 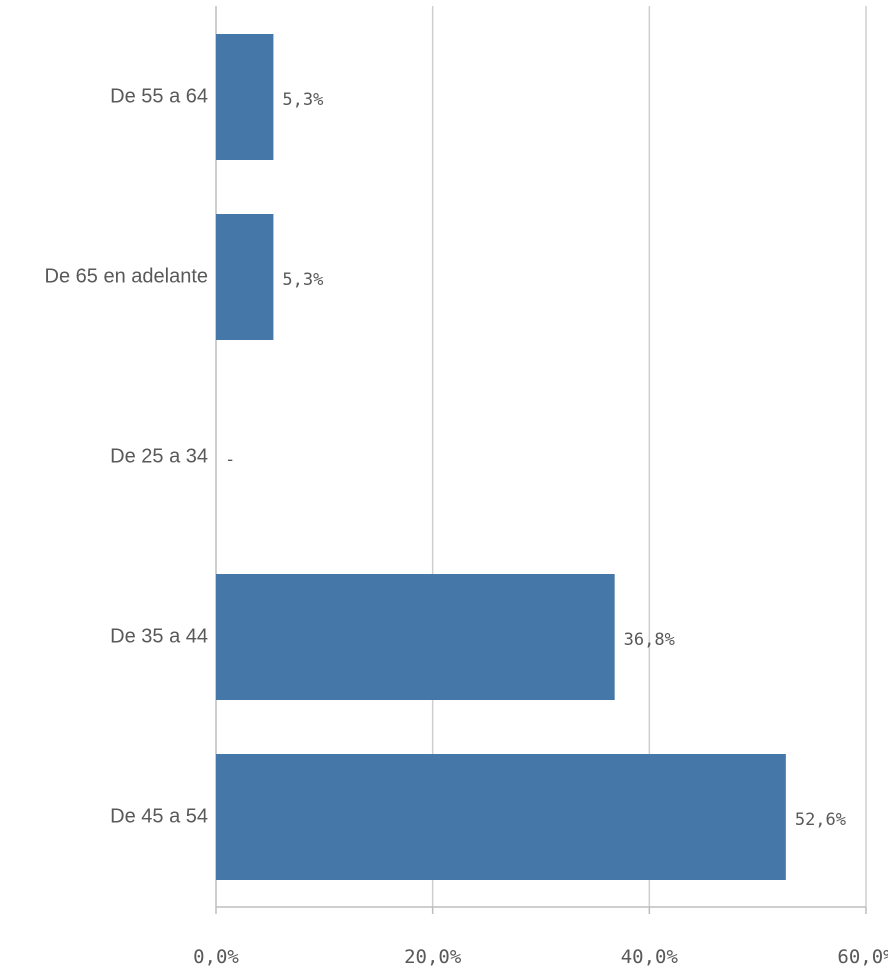 What do you see at coordinates (230, 460) in the screenshot?
I see `value-label: -` at bounding box center [230, 460].